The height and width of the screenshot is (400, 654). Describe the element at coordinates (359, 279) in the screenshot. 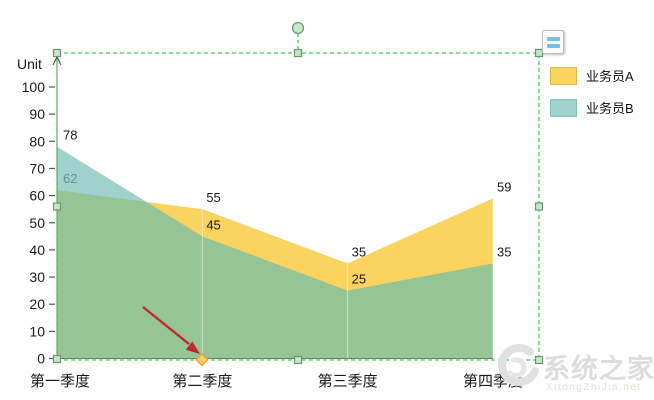

I see `data-label: 25` at that location.